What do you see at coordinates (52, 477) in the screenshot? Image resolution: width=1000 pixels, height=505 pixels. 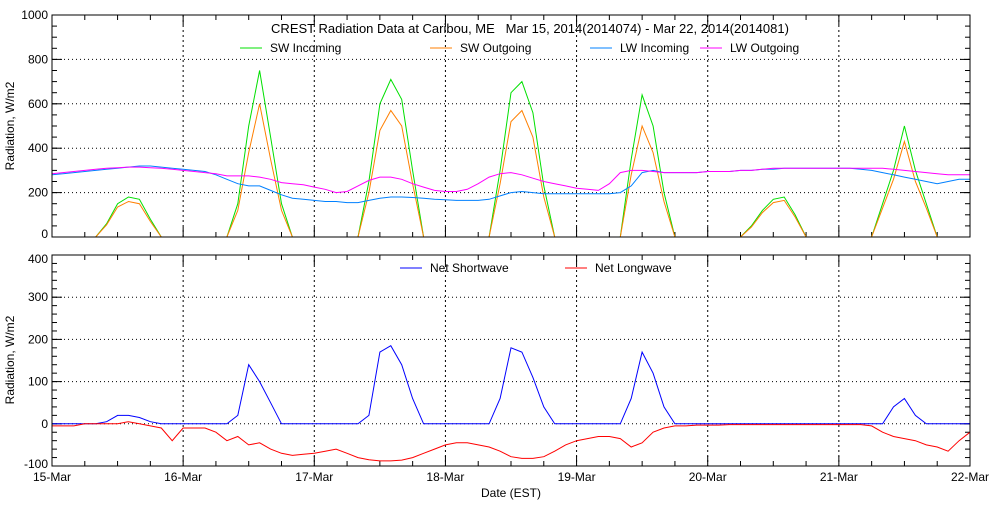 I see `x-tick-label: 15-Mar` at bounding box center [52, 477].